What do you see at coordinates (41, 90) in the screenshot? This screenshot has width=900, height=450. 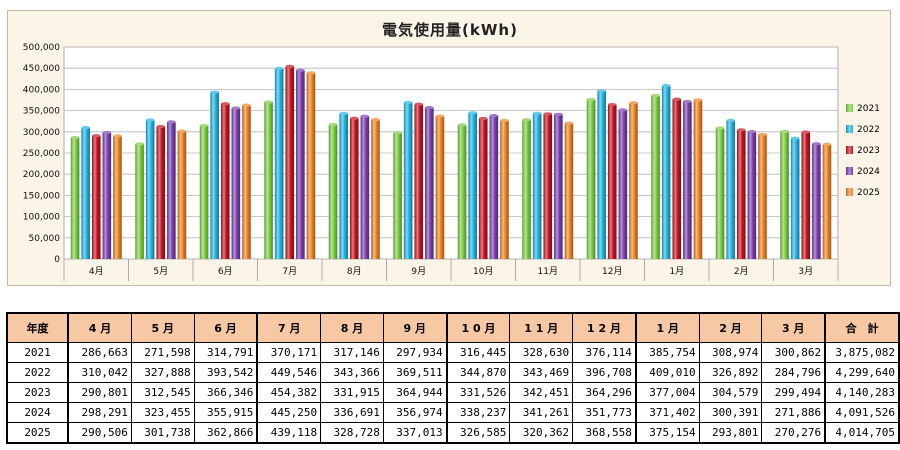 I see `y-tick-label: 400,000` at bounding box center [41, 90].